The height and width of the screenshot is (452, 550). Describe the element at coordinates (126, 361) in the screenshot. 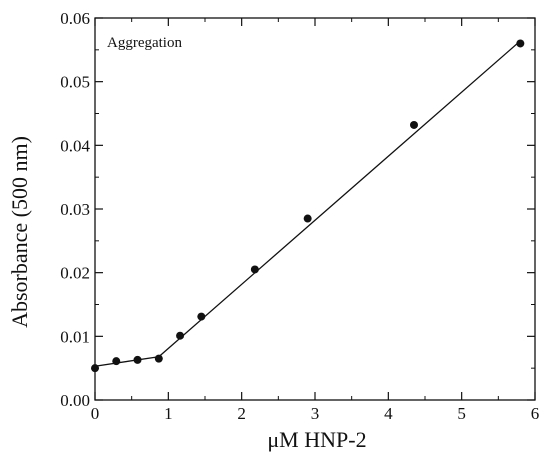

I see `fit-line` at that location.